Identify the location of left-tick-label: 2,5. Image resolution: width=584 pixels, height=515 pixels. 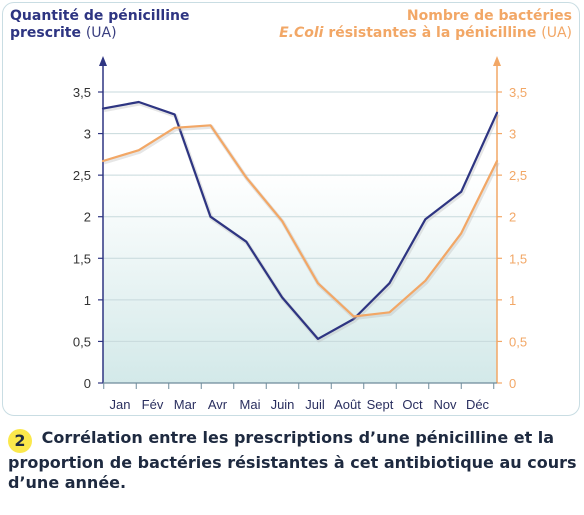
(82, 175).